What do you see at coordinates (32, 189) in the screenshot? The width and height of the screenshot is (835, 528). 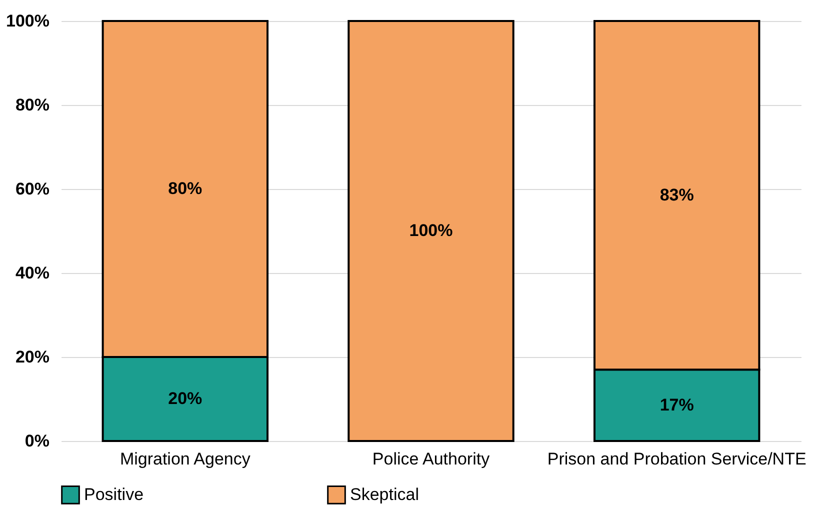 I see `y-tick-label: 60%` at bounding box center [32, 189].